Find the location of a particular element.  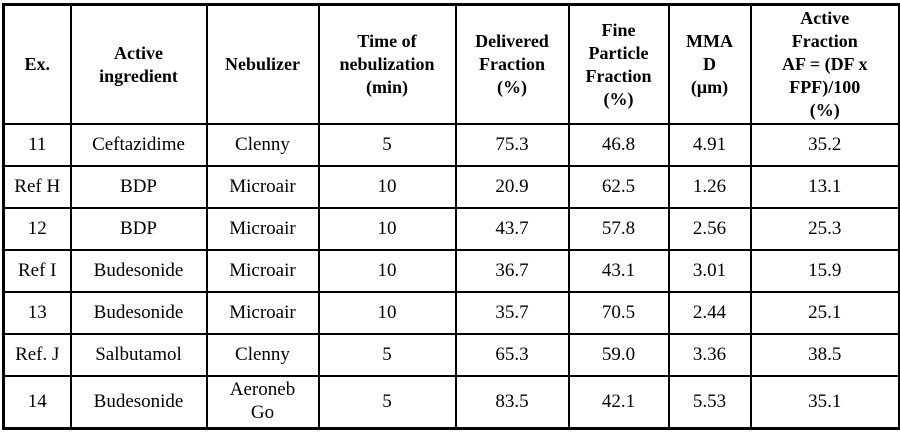

header-cell-nebulizer: Nebulizer is located at coordinates (262, 64).